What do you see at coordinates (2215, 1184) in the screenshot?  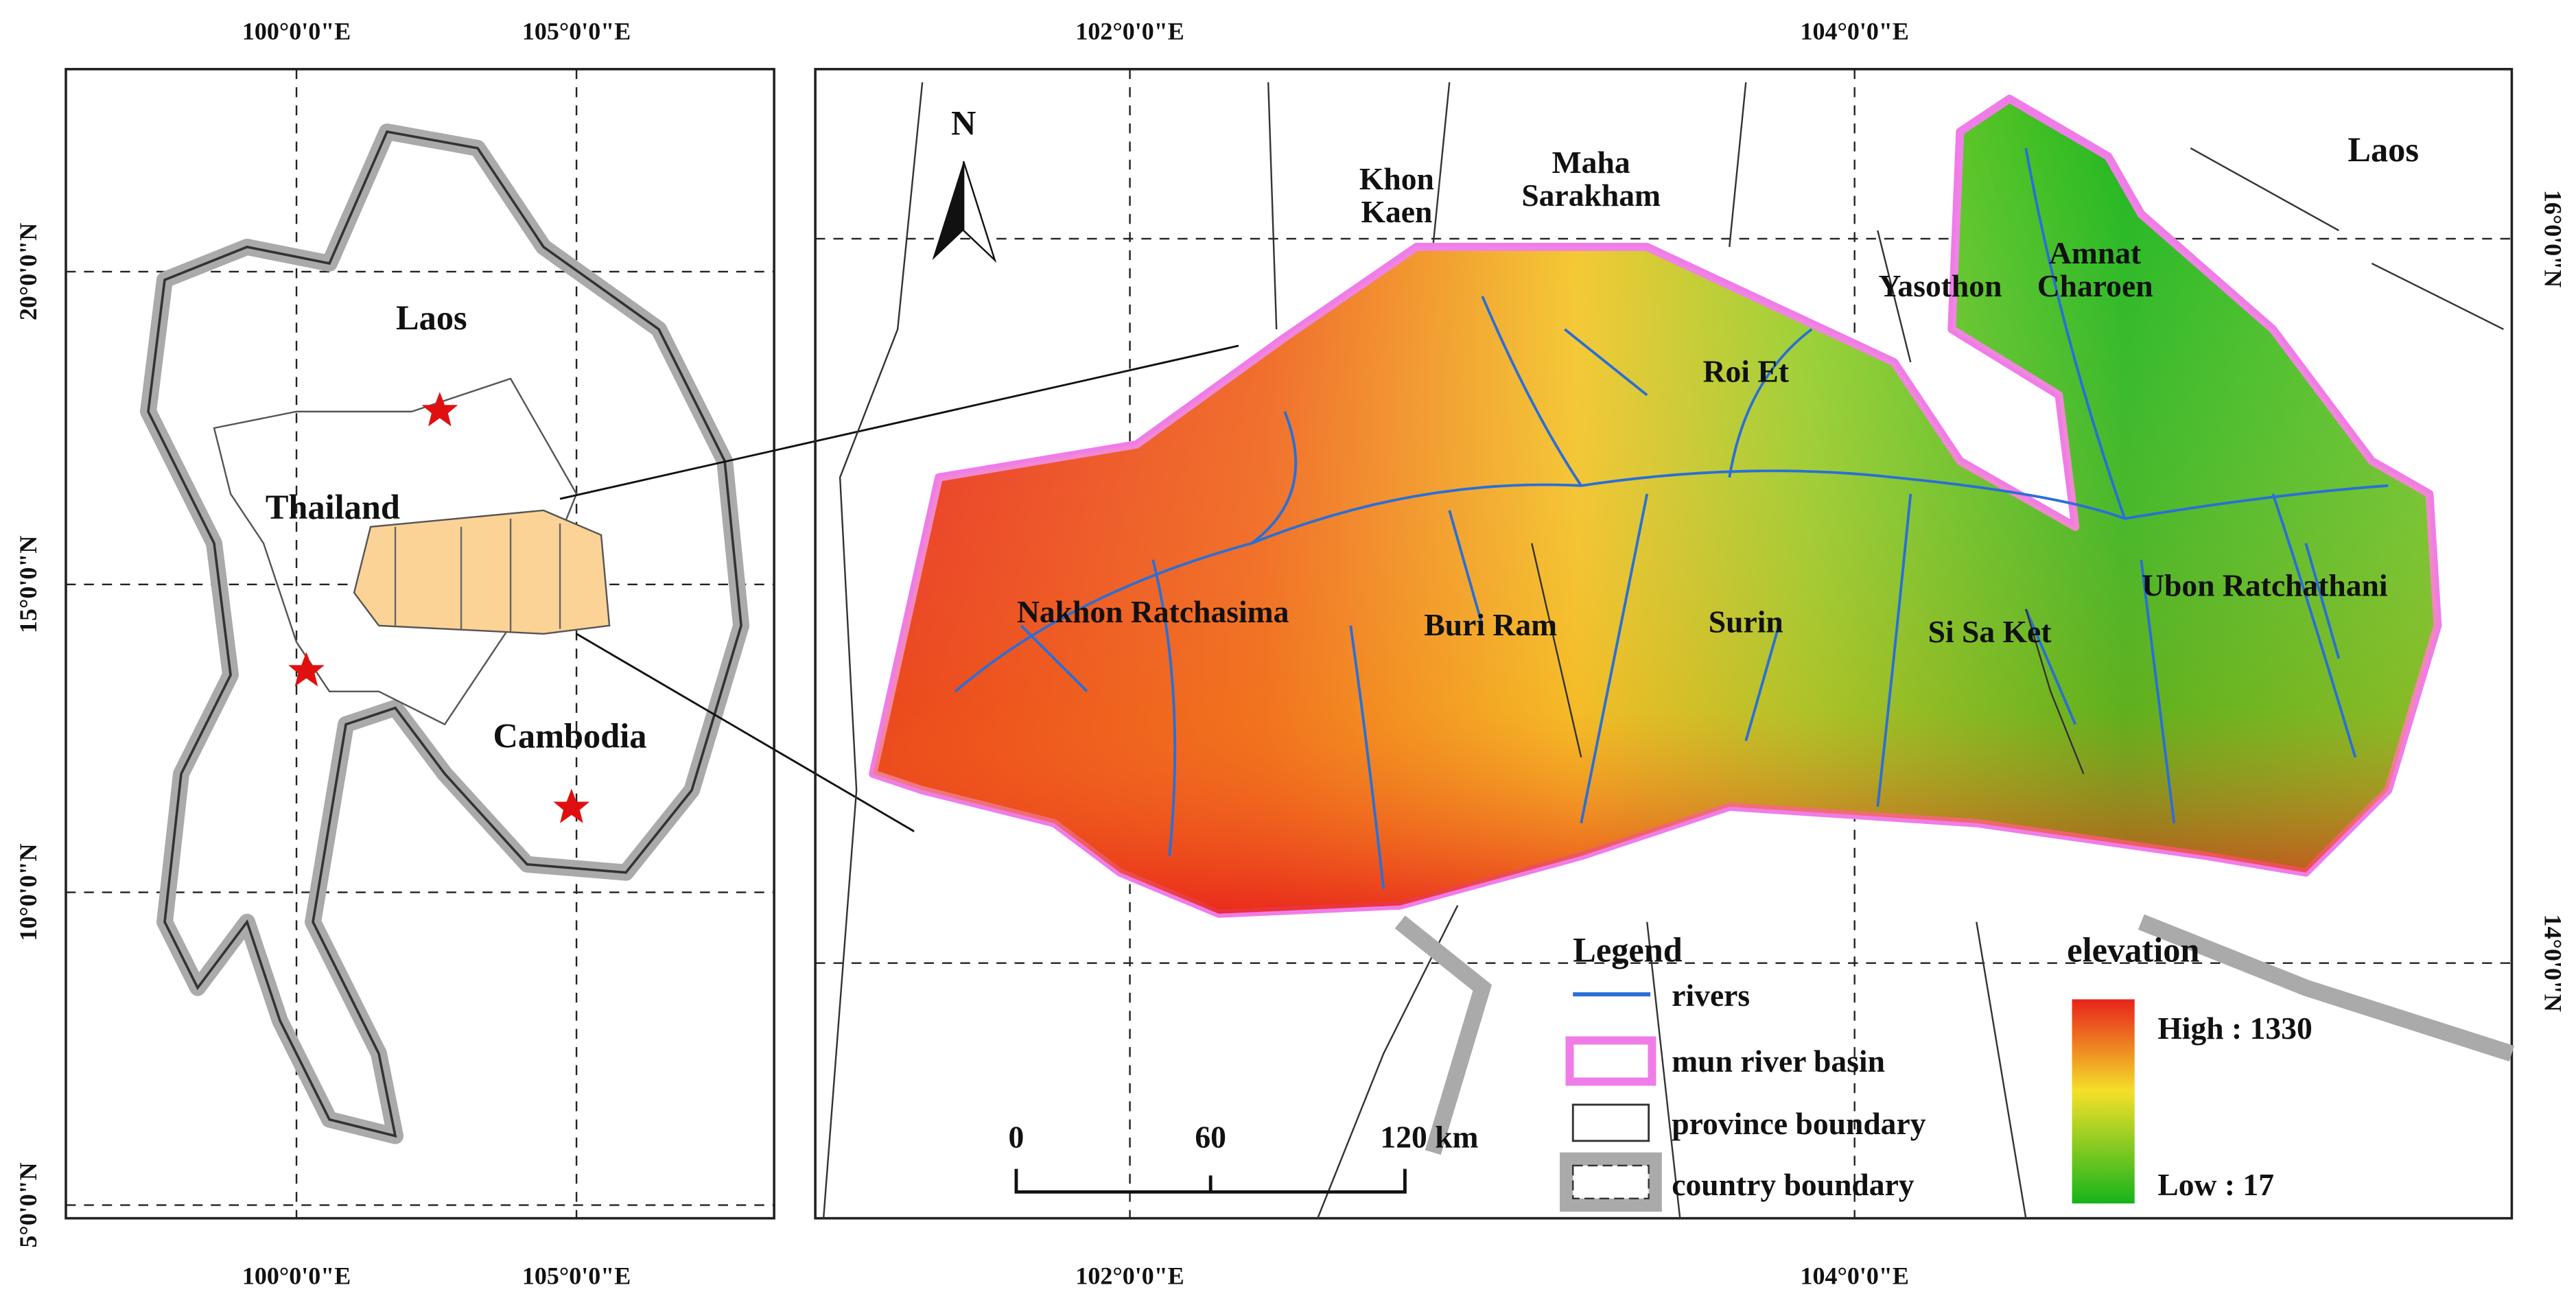 I see `elevation-low: Low : 17` at bounding box center [2215, 1184].